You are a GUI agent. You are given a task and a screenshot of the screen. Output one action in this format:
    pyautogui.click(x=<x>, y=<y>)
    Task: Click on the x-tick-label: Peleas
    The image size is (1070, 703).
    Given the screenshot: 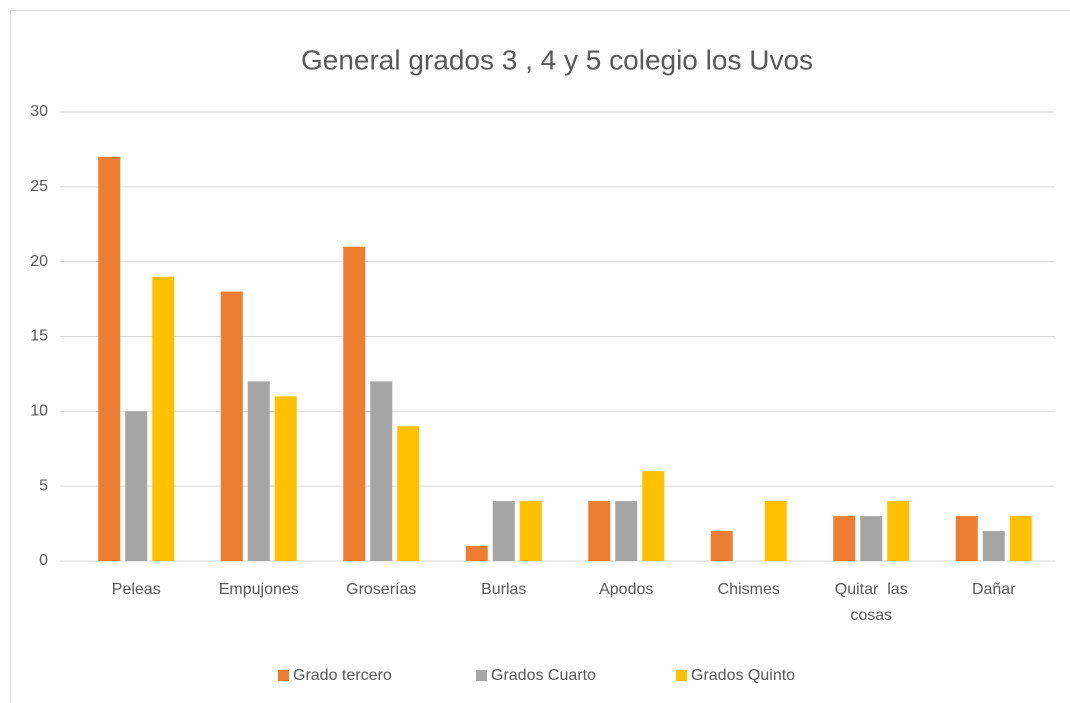 What is the action you would take?
    pyautogui.click(x=136, y=589)
    